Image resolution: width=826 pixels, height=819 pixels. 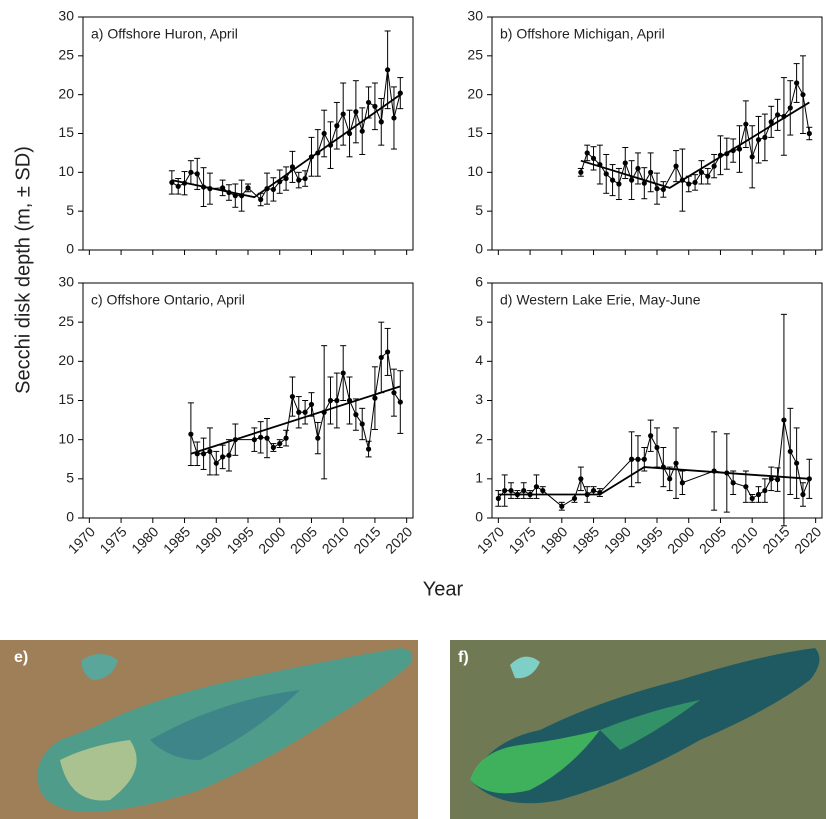 What do you see at coordinates (443, 589) in the screenshot?
I see `x-axis-label: Year` at bounding box center [443, 589].